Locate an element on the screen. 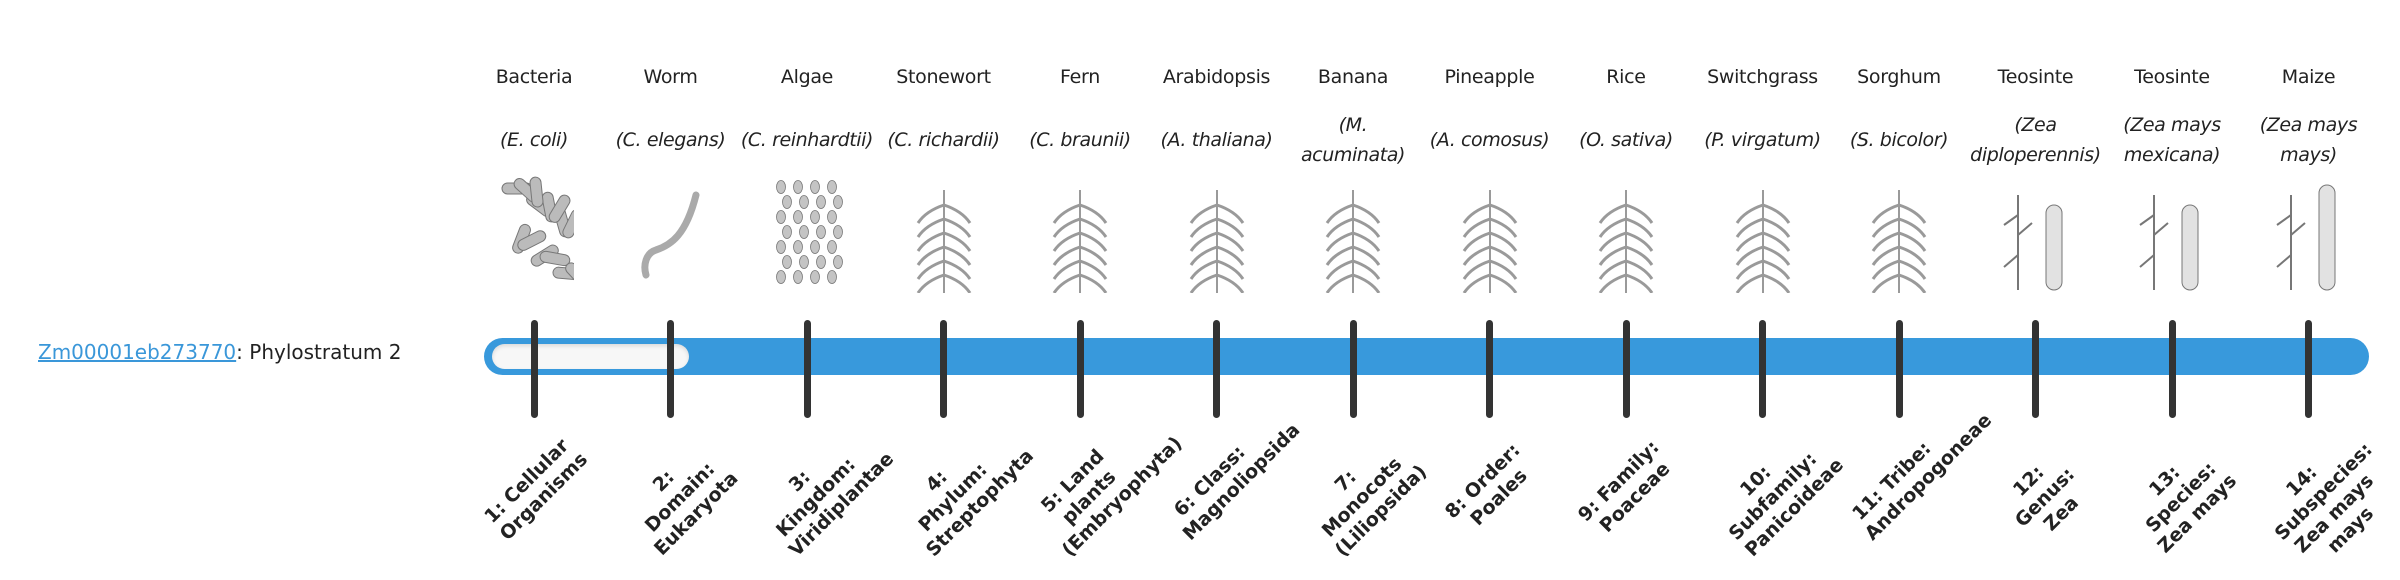  organism-scientific-name: (A. comosus) is located at coordinates (1489, 140).